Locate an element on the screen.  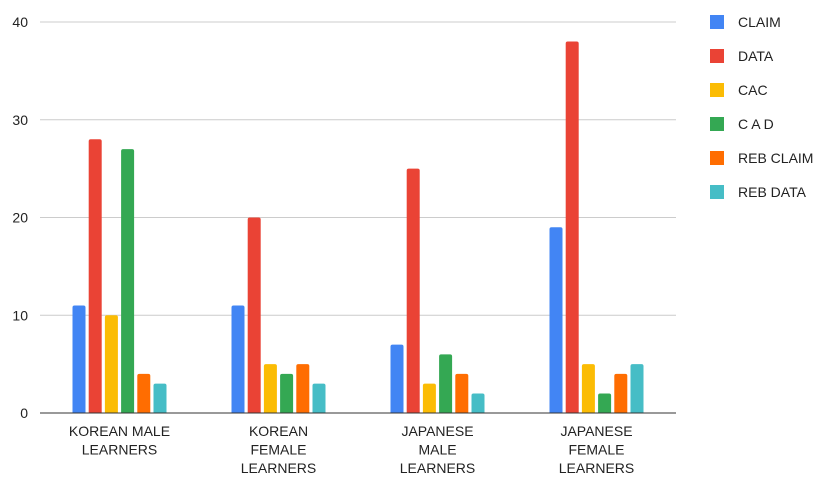
legend-label: CAC is located at coordinates (753, 90).